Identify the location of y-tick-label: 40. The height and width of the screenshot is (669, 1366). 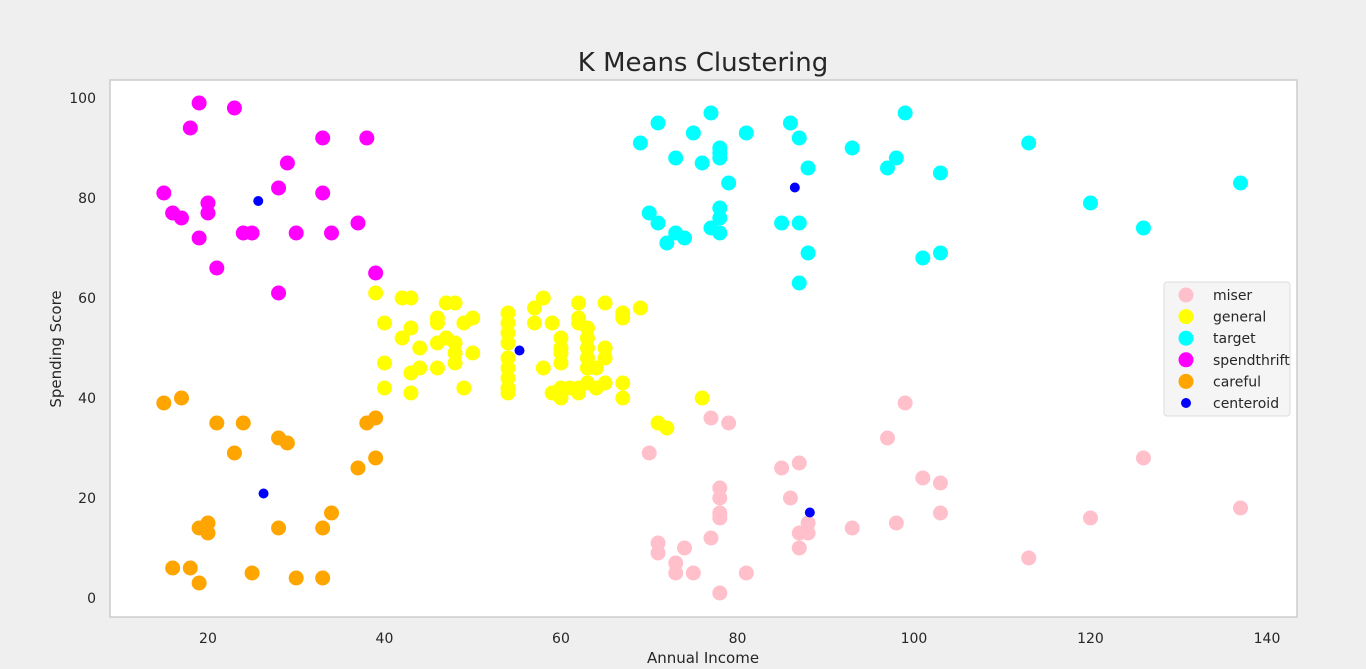
(87, 399).